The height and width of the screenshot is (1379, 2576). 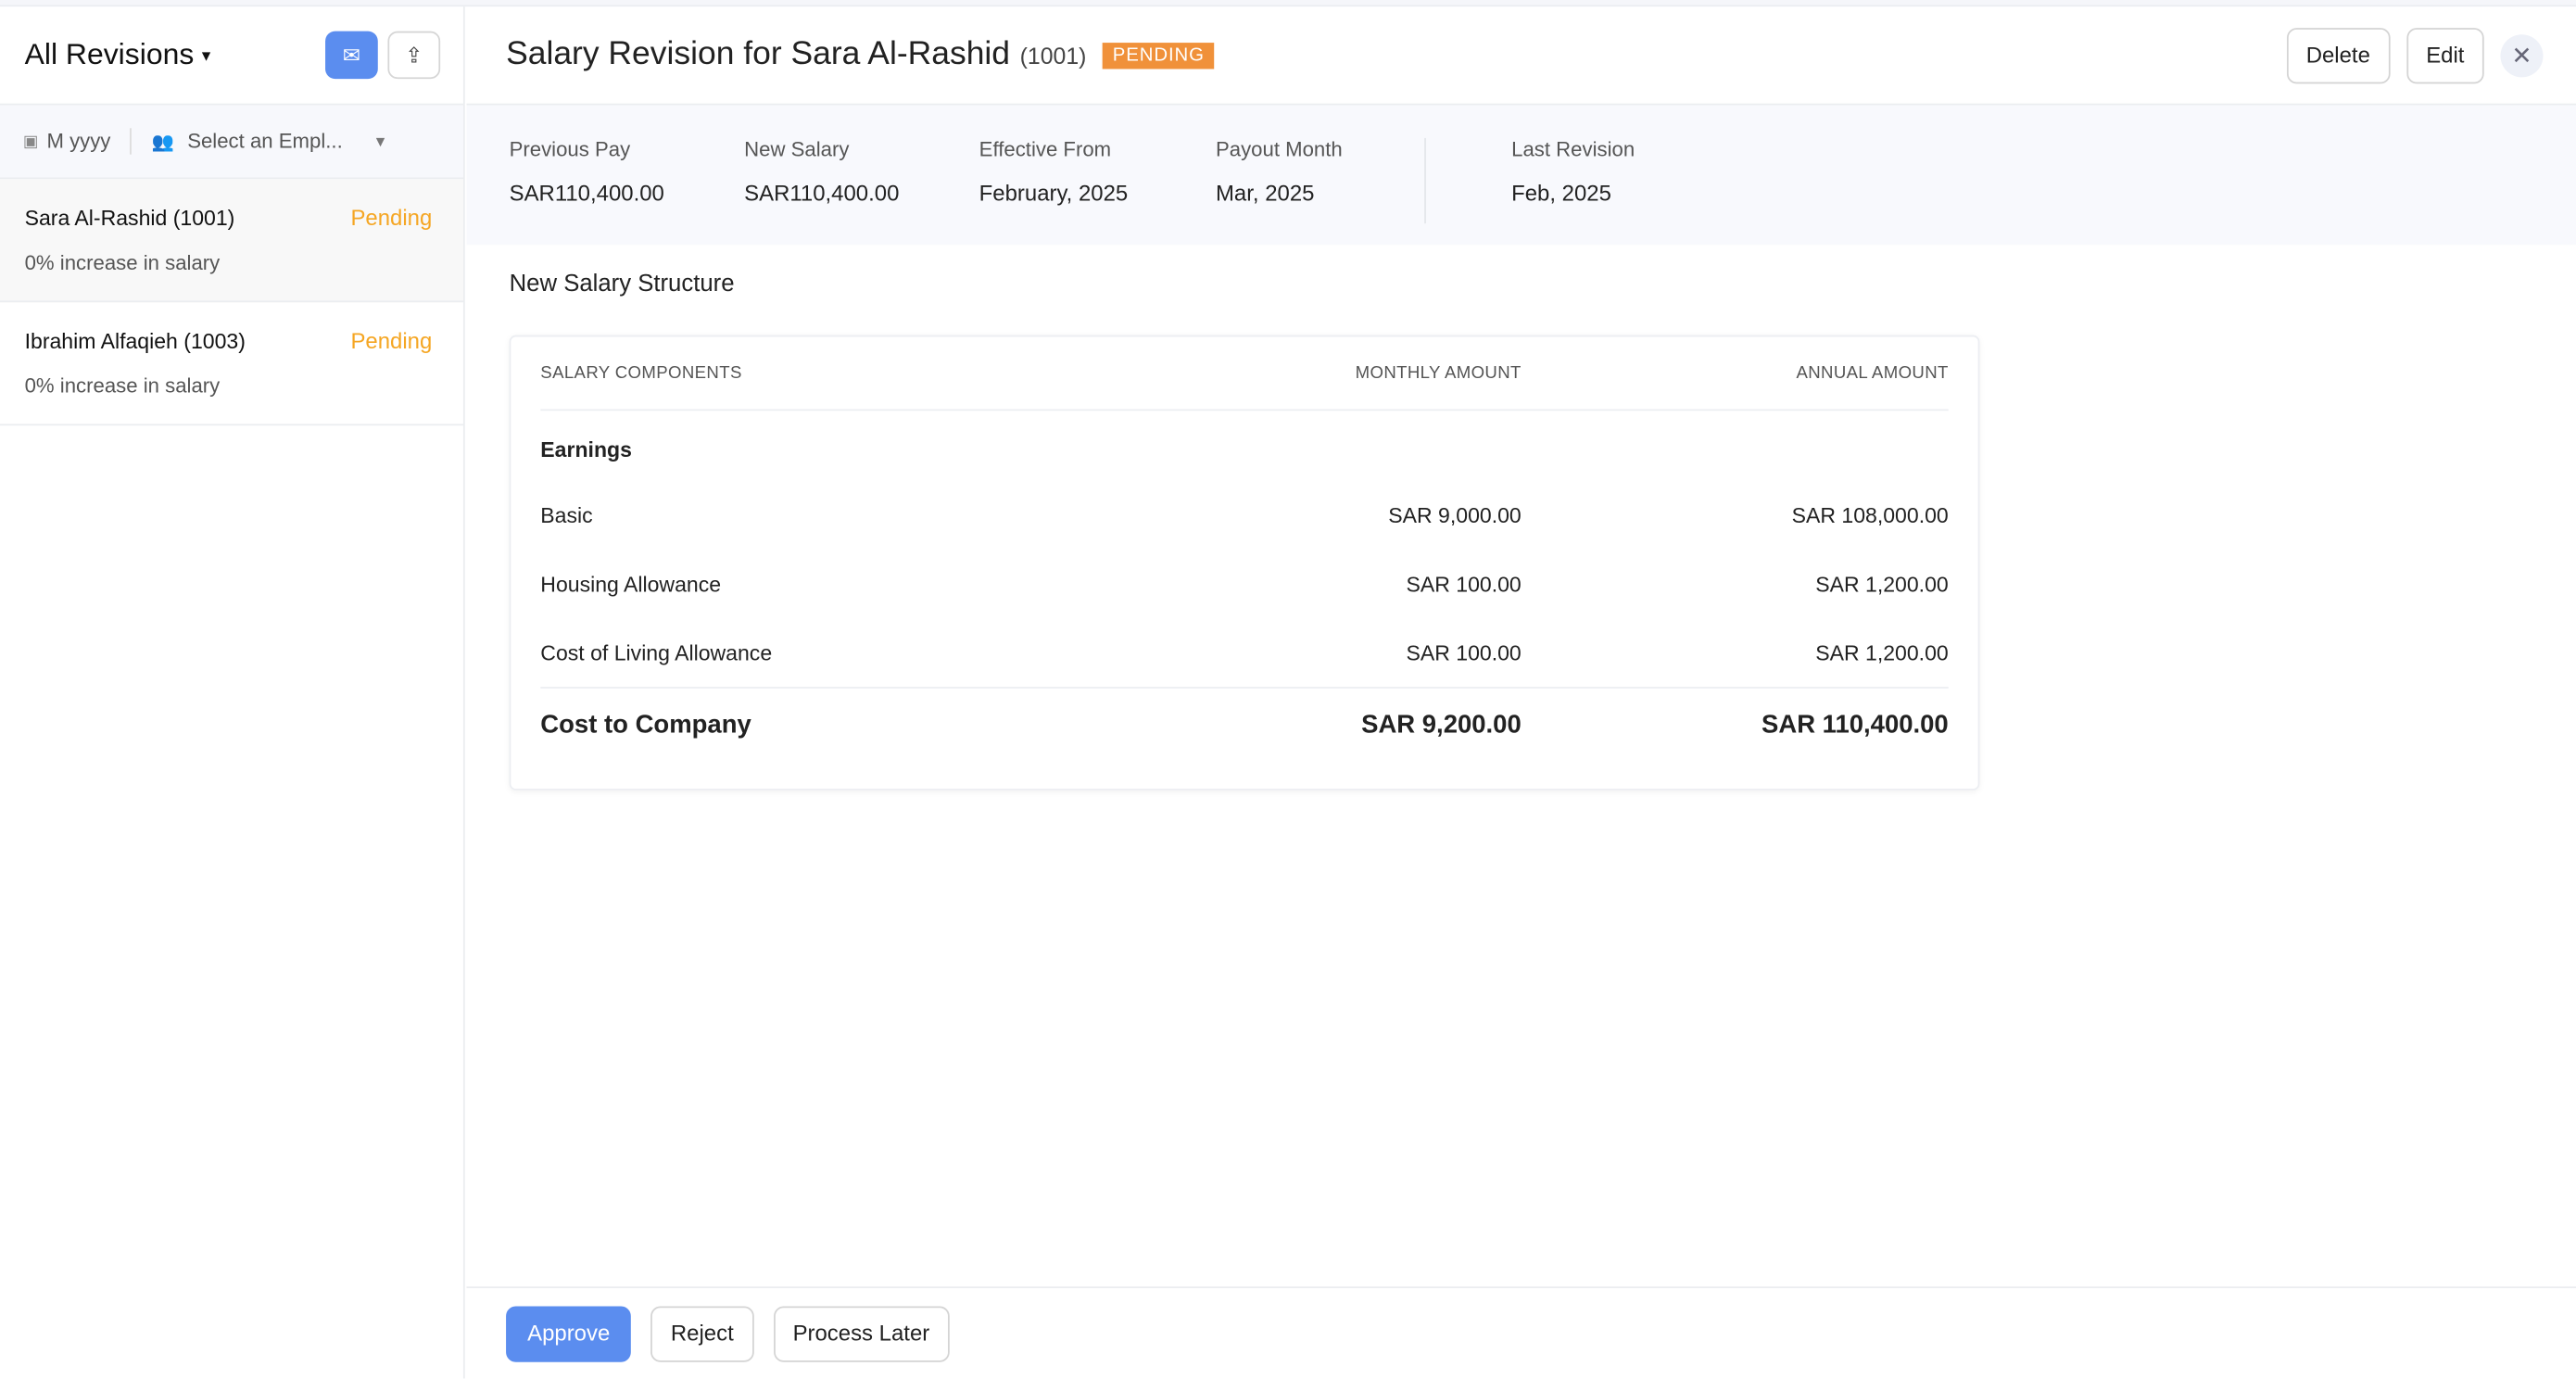 I want to click on email-button: ✉, so click(x=351, y=55).